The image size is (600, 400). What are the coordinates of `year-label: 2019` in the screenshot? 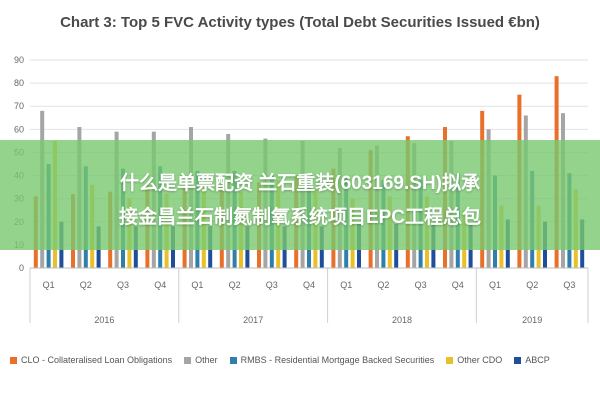 It's located at (532, 320).